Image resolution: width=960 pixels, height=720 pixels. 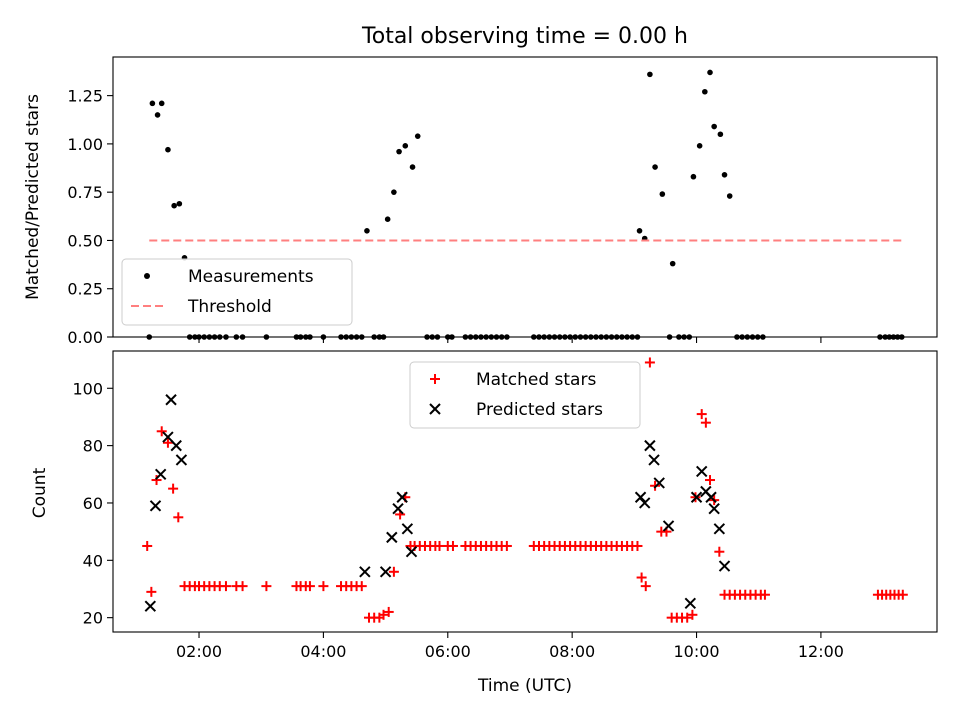 I want to click on legend-label: Matched stars, so click(x=536, y=380).